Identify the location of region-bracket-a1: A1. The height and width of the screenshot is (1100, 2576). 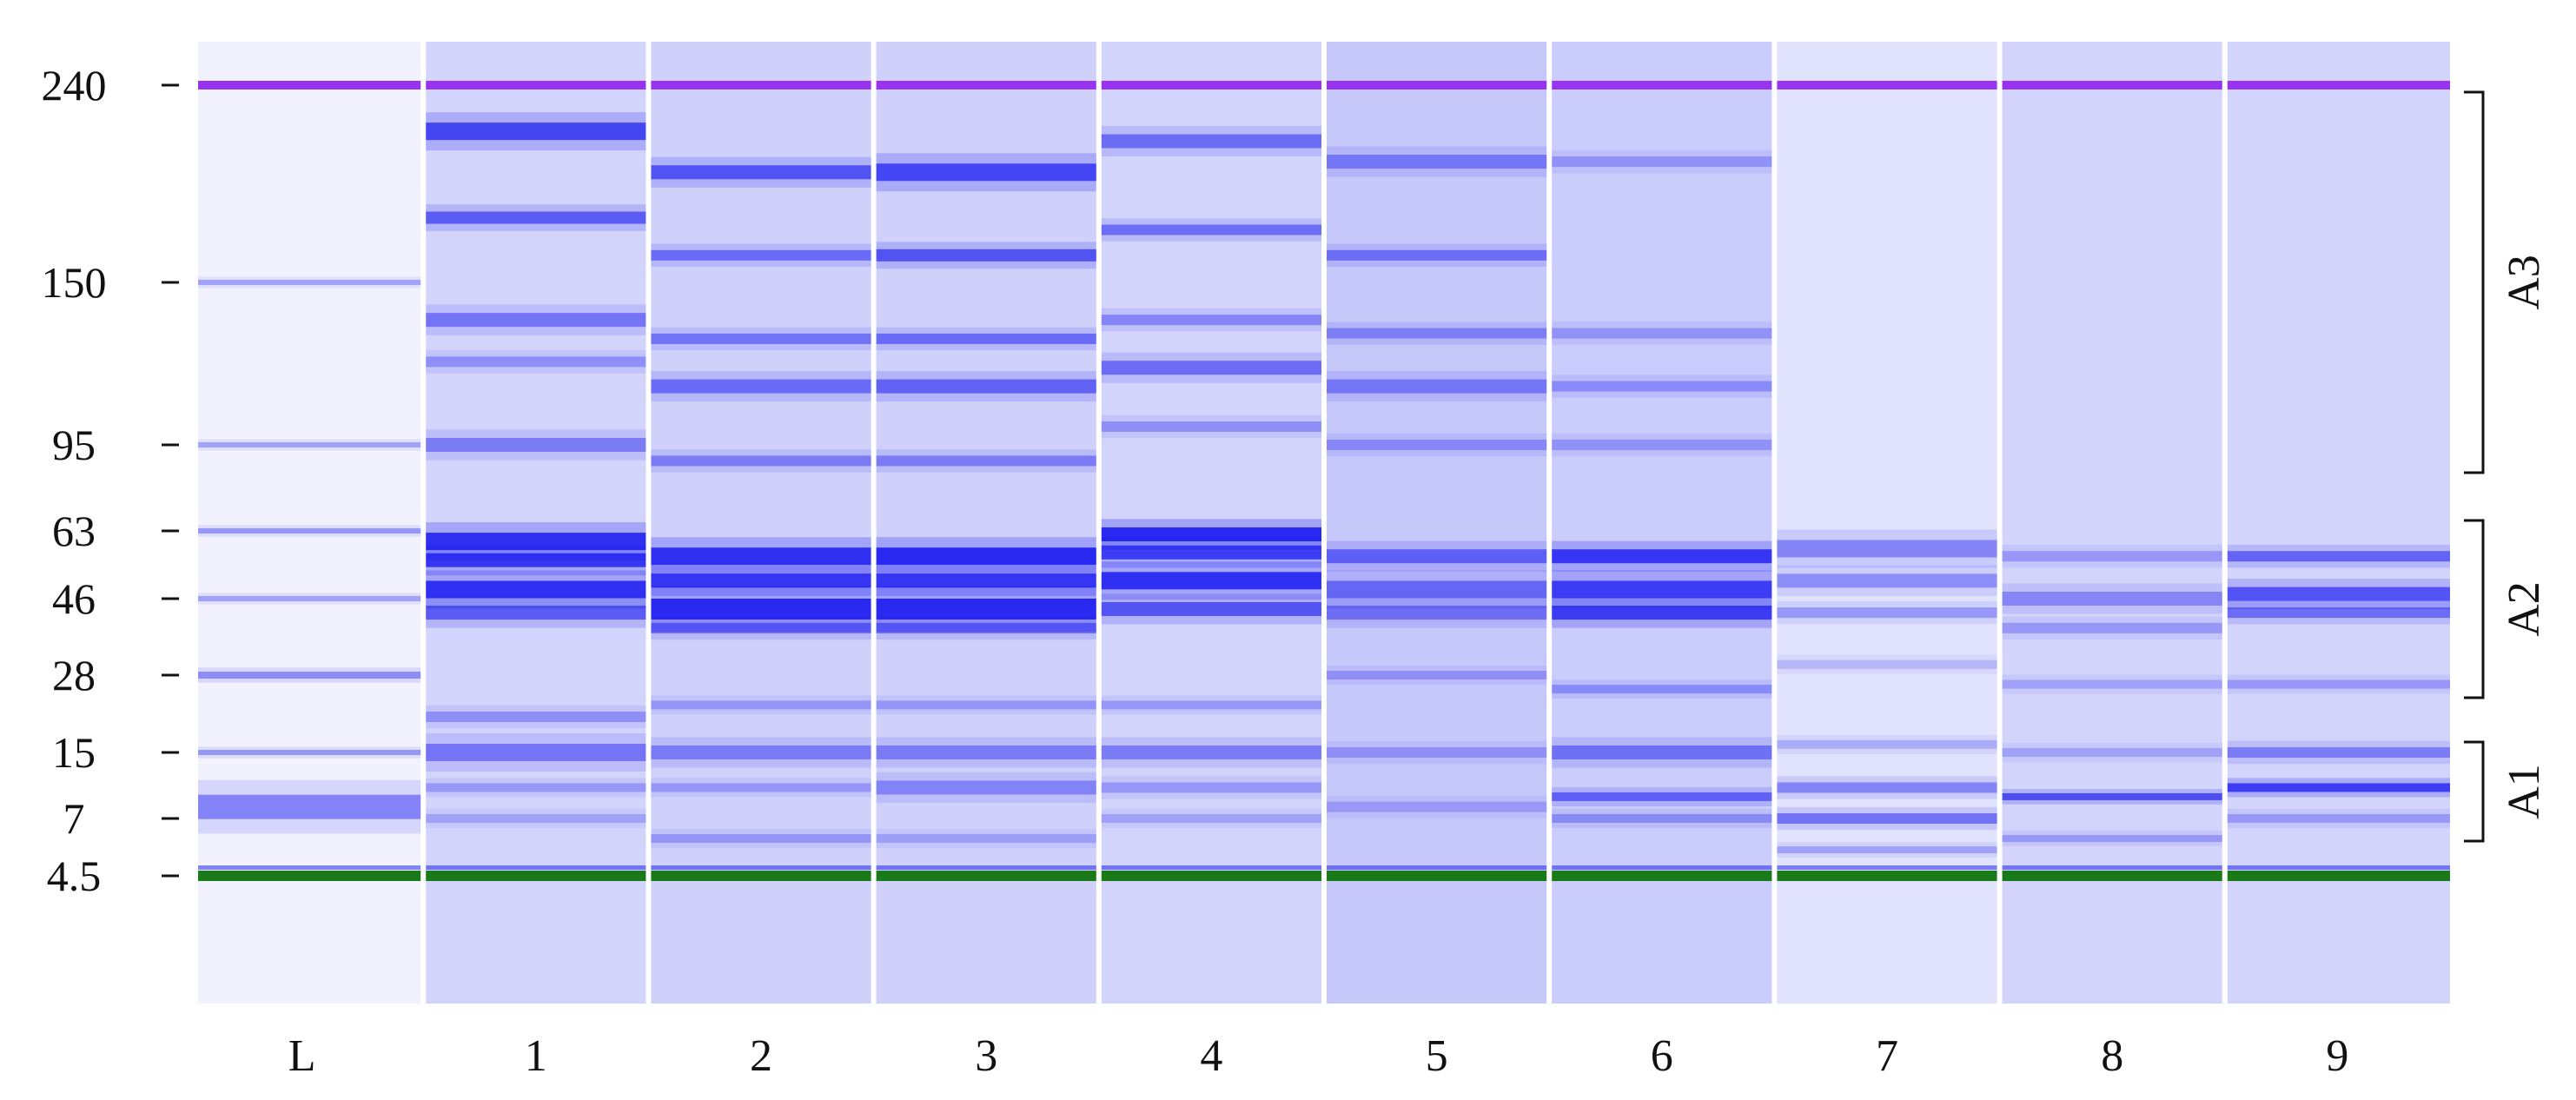
(2506, 791).